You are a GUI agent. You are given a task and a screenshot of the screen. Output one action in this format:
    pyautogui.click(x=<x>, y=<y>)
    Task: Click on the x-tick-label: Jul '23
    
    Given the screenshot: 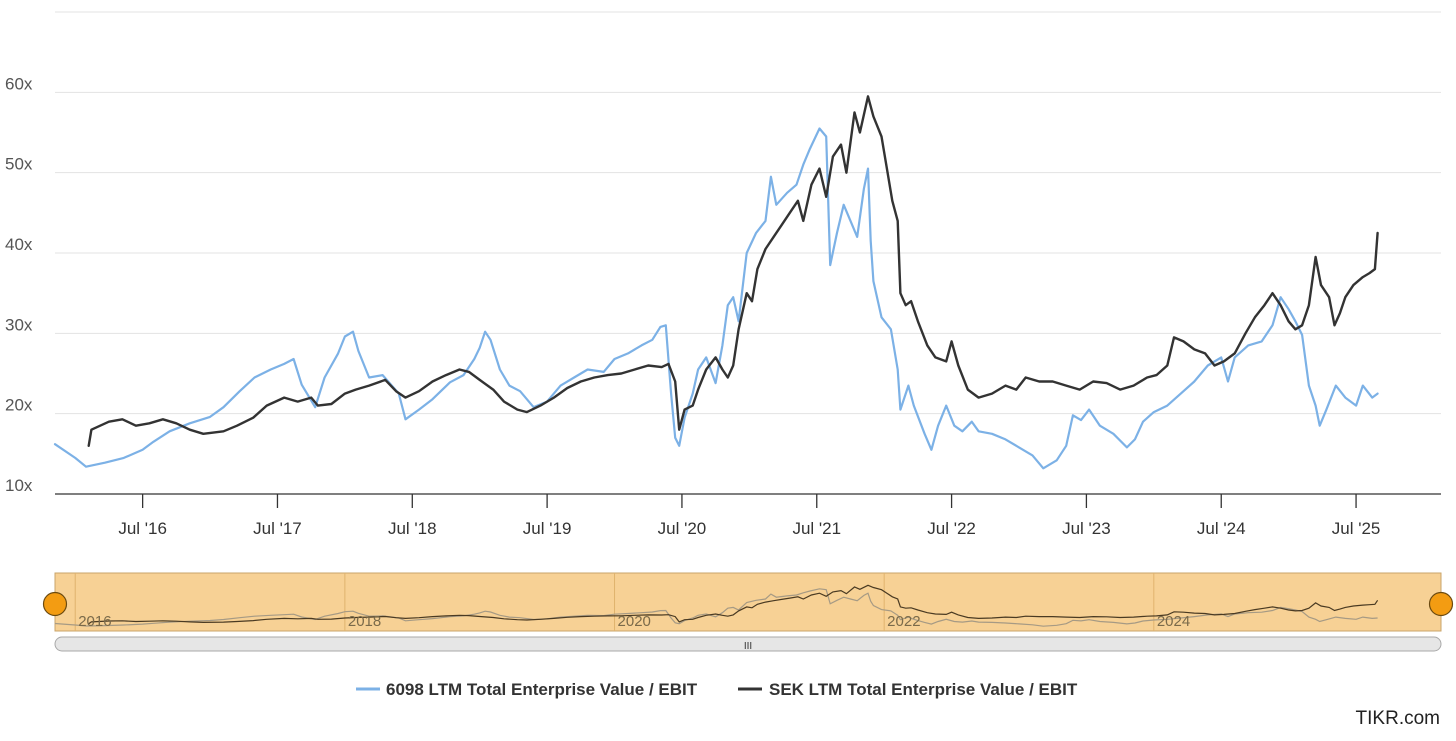 What is the action you would take?
    pyautogui.click(x=1086, y=528)
    